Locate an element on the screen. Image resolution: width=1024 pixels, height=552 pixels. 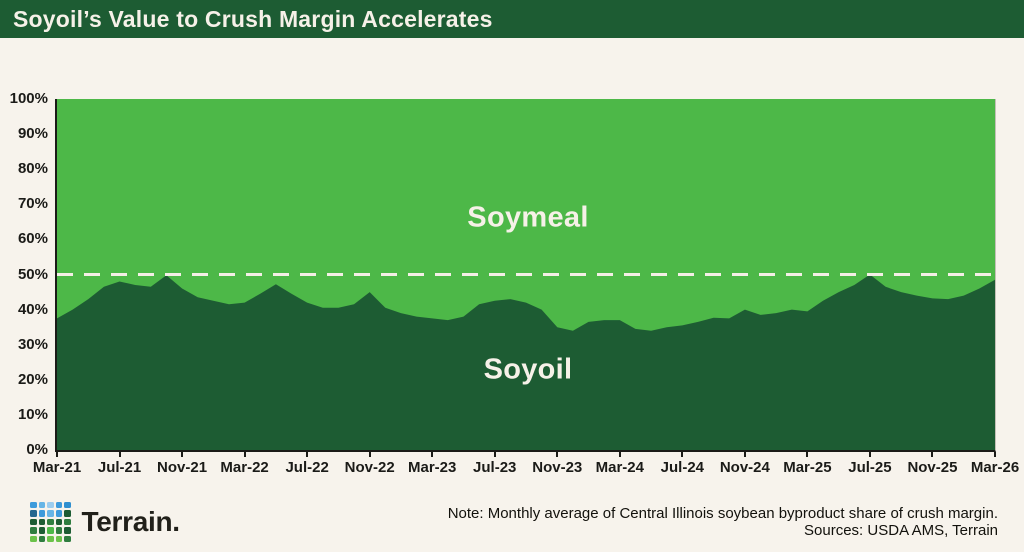
x-axis-label: Mar-25 is located at coordinates (807, 467).